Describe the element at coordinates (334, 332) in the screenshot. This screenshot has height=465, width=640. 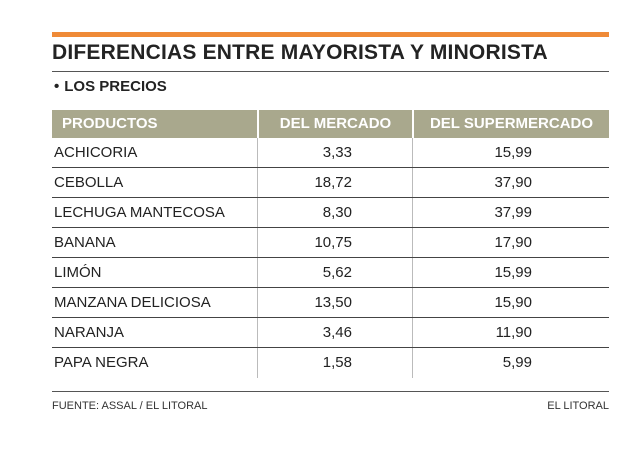
I see `market-price: 3,46` at that location.